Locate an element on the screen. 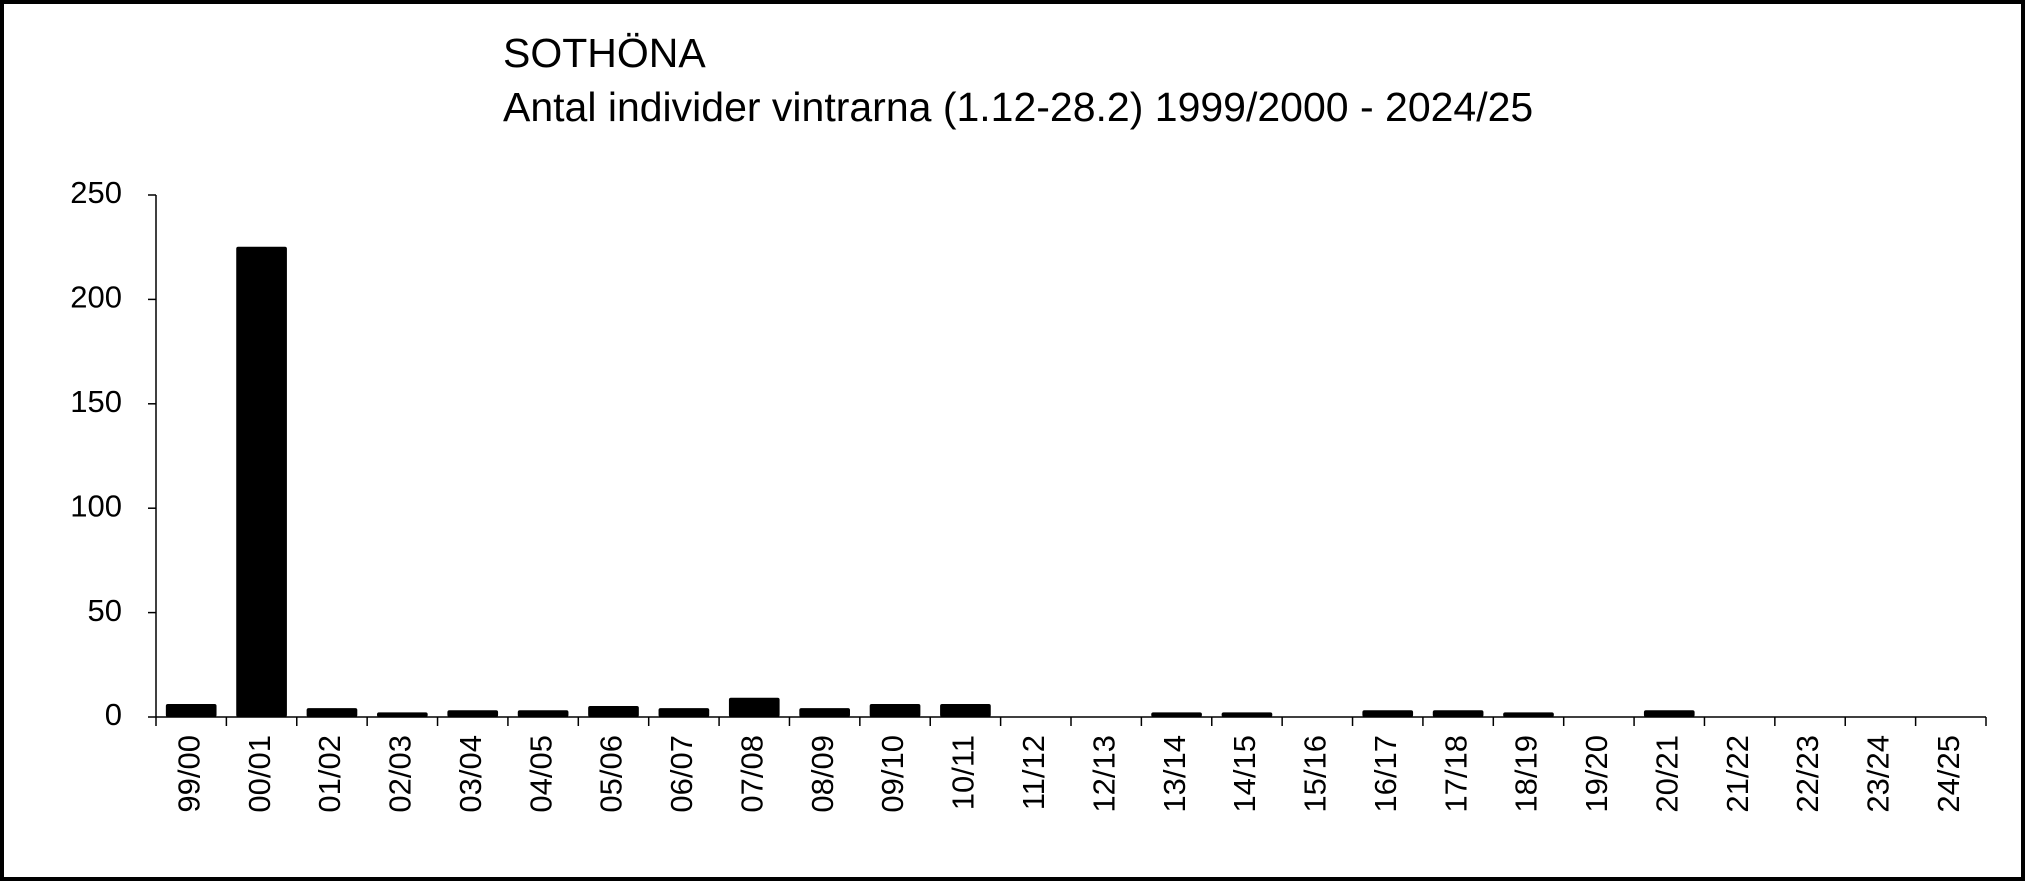  y-tick-label: 0 is located at coordinates (113, 714).